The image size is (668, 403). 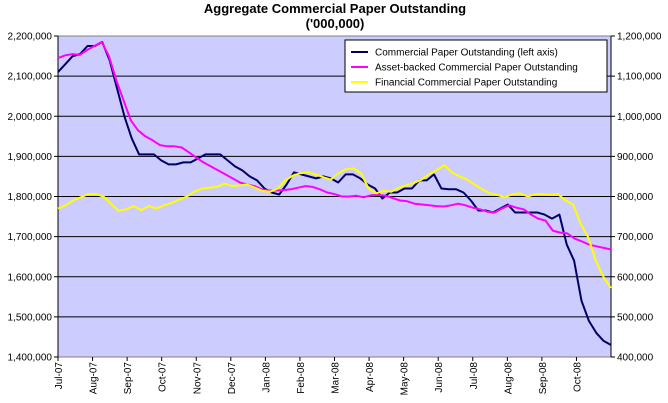 I want to click on x-tick-label: Jul-08, so click(x=474, y=376).